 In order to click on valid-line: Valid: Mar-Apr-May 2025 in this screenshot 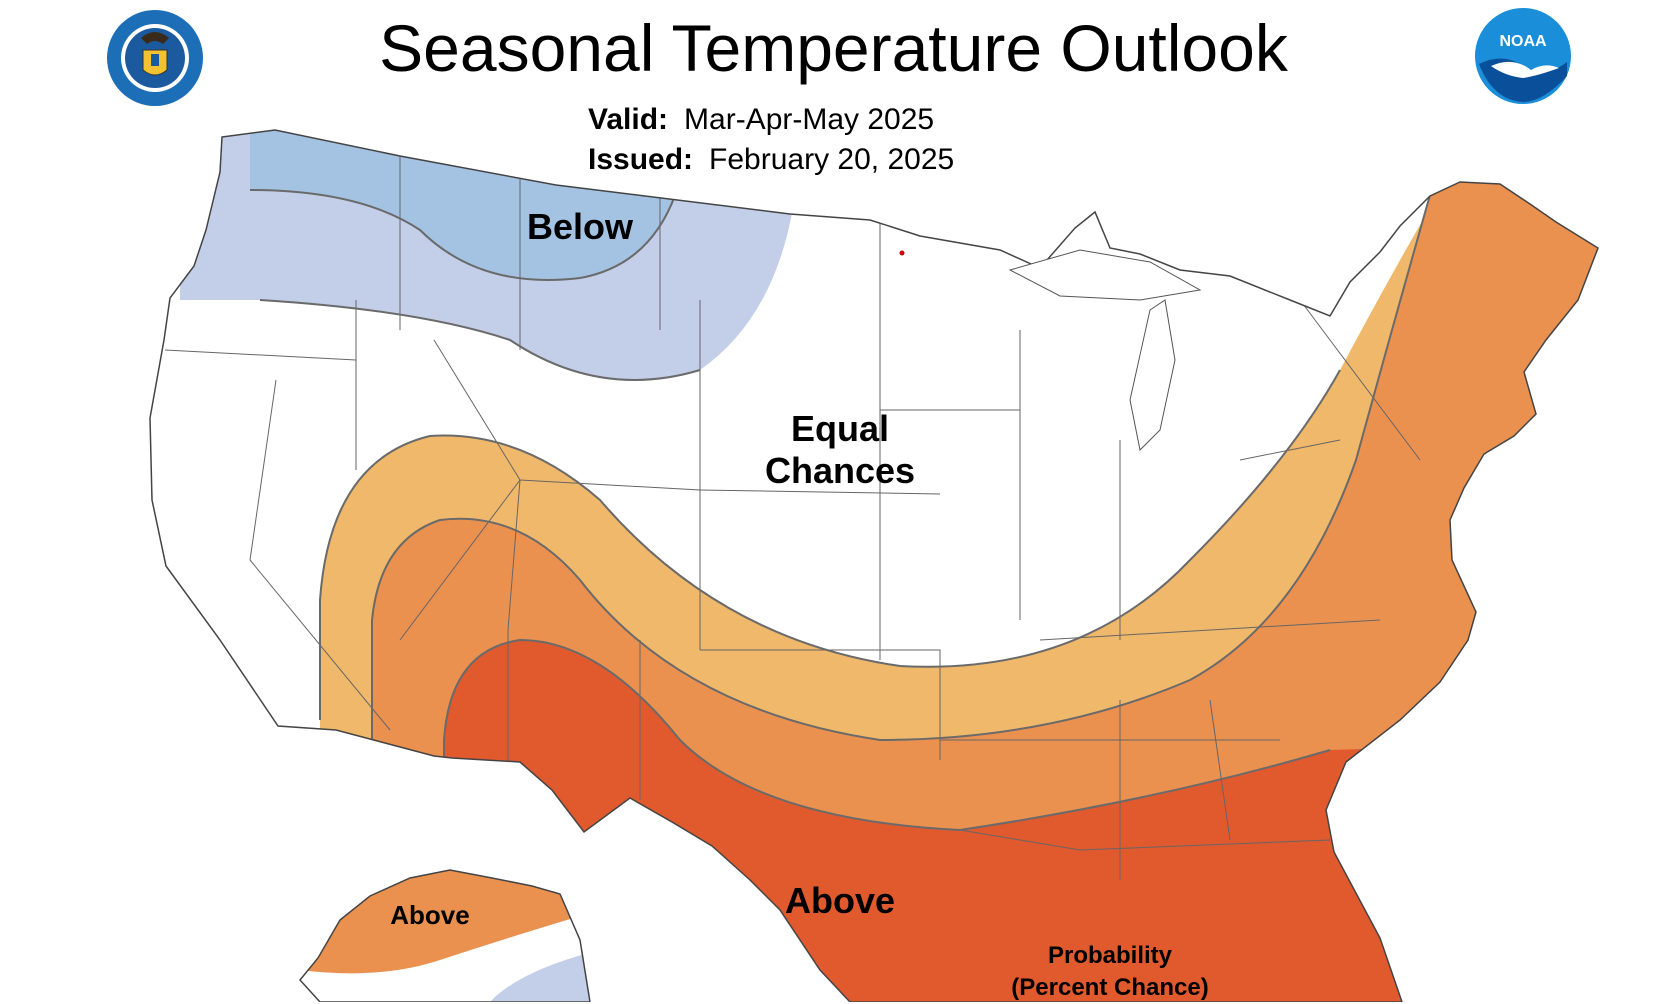, I will do `click(771, 120)`.